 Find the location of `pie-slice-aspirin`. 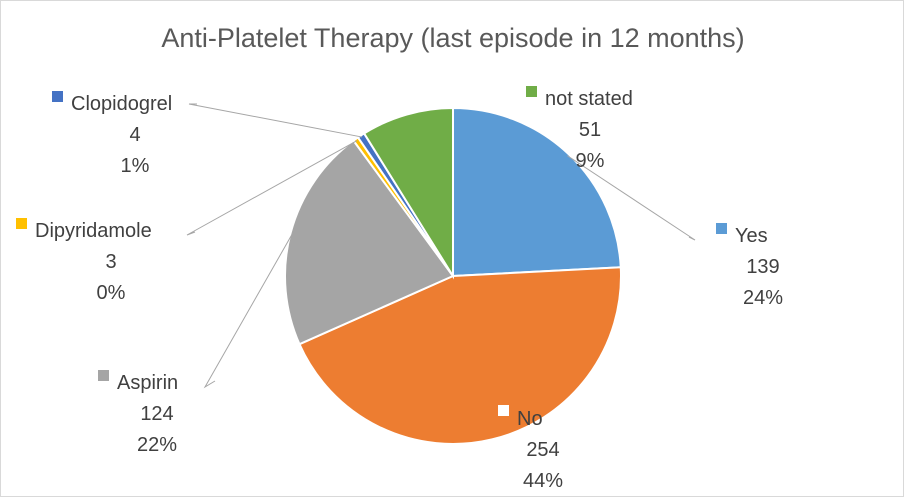

pie-slice-aspirin is located at coordinates (369, 242).